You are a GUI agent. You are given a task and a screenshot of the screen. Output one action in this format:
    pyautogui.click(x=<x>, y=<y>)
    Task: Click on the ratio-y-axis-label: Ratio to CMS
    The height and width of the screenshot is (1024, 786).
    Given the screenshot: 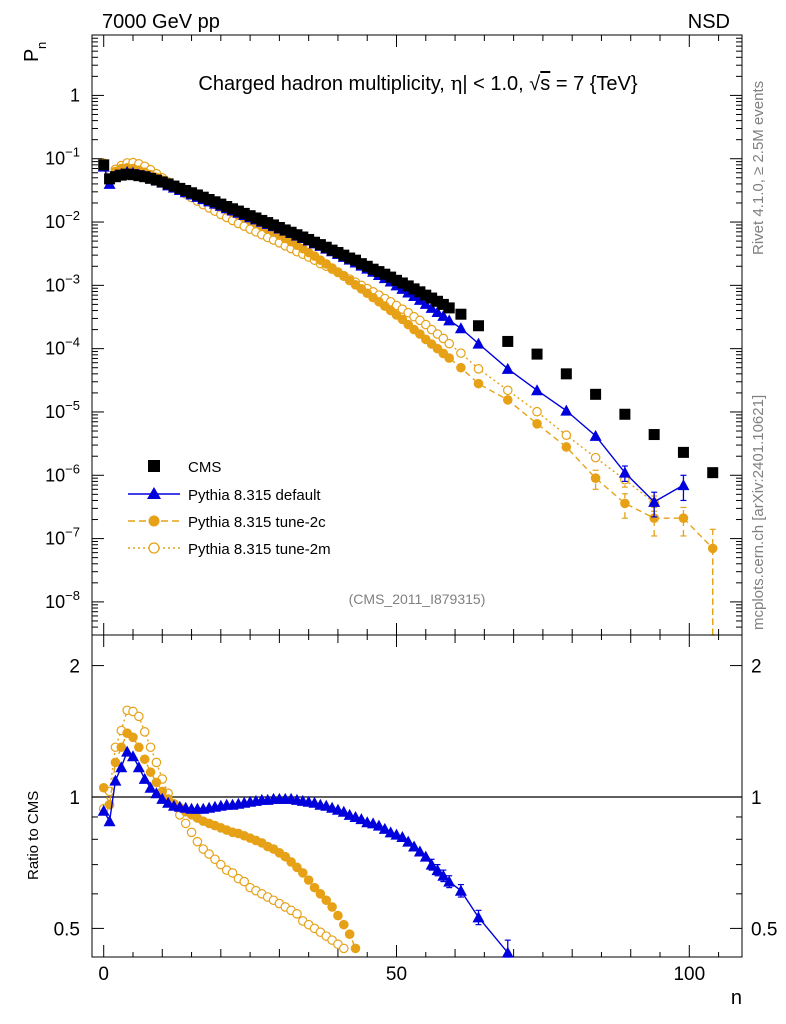 What is the action you would take?
    pyautogui.click(x=33, y=835)
    